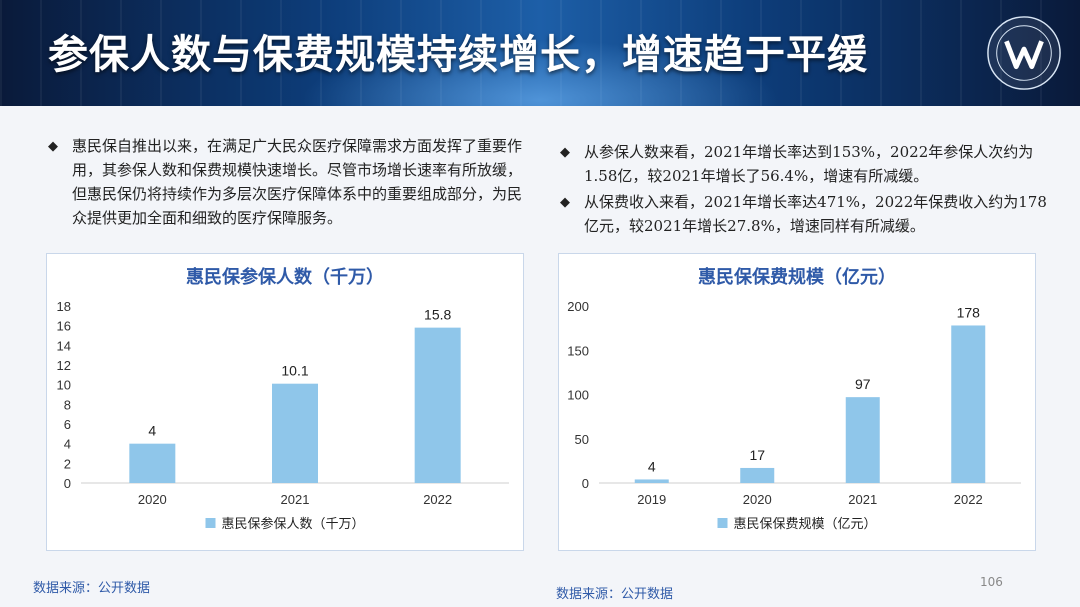 The width and height of the screenshot is (1080, 607). Describe the element at coordinates (64, 365) in the screenshot. I see `y-tick-label: 12` at that location.